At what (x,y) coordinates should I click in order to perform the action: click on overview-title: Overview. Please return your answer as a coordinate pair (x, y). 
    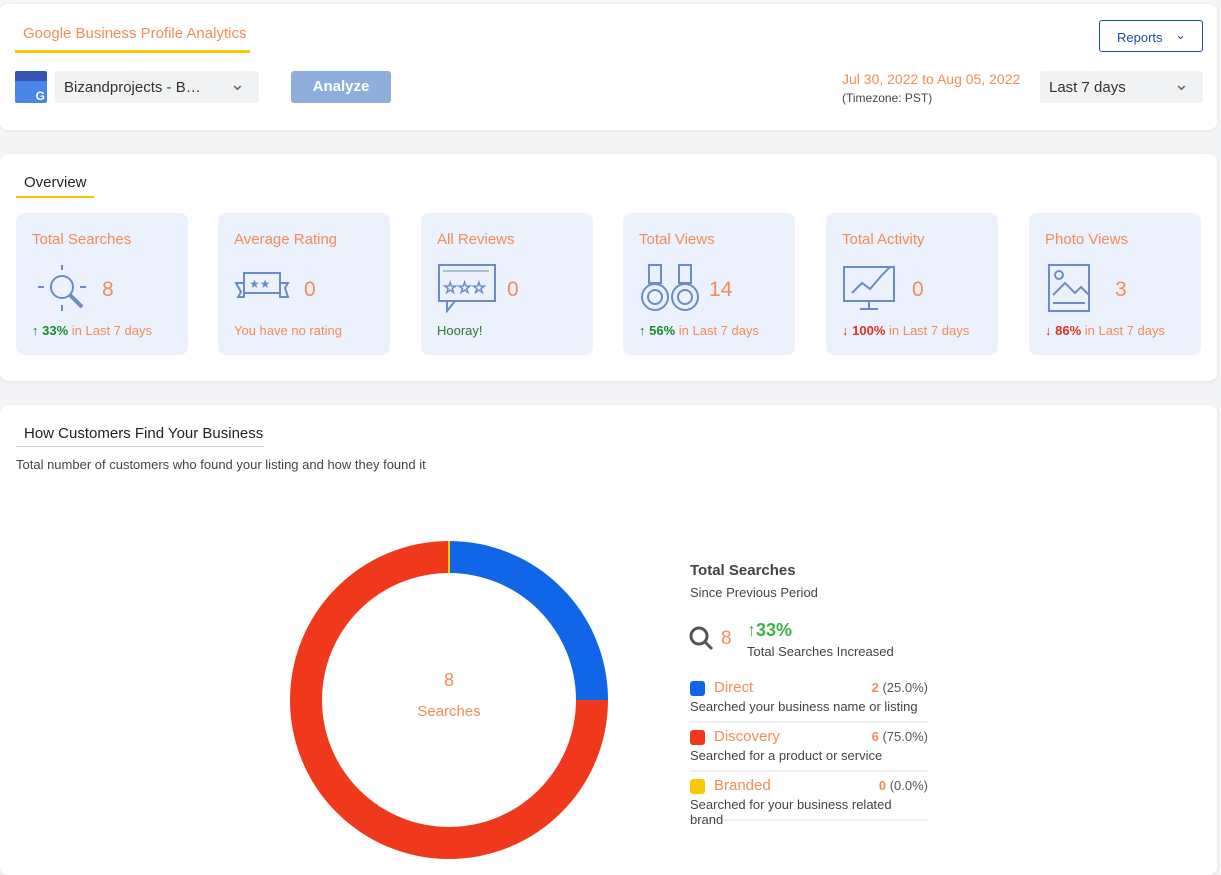
    Looking at the image, I should click on (55, 182).